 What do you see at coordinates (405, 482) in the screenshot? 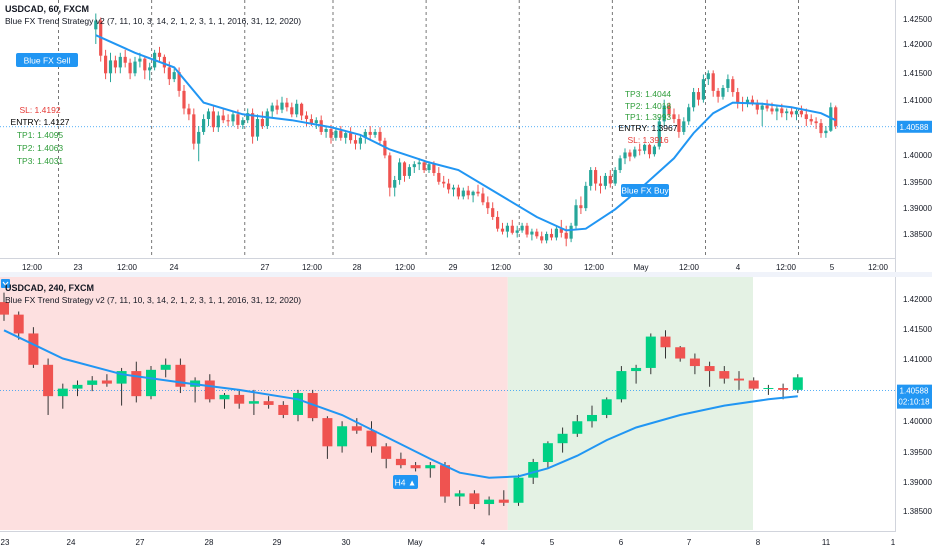
I see `h4-signal-callout: H4 ▲` at bounding box center [405, 482].